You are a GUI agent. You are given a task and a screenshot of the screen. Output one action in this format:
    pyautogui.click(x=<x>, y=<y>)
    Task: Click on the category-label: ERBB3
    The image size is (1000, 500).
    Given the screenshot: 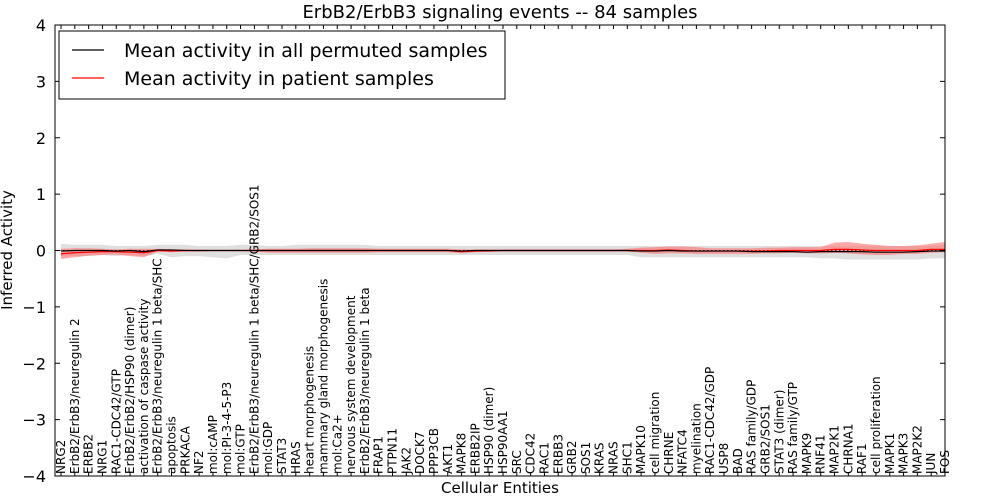 What is the action you would take?
    pyautogui.click(x=558, y=454)
    